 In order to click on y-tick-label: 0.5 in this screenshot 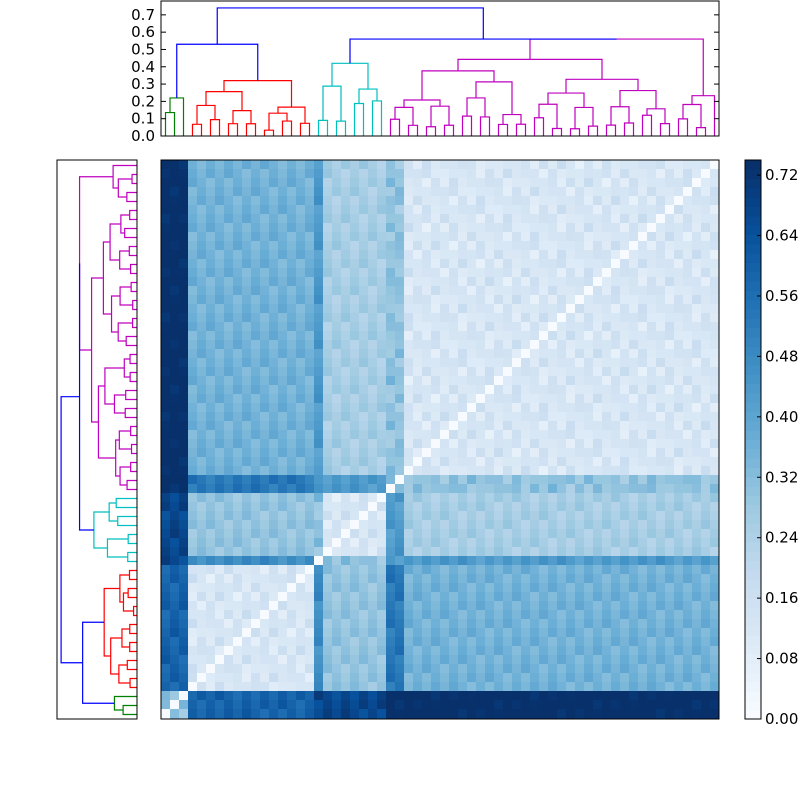, I will do `click(143, 49)`.